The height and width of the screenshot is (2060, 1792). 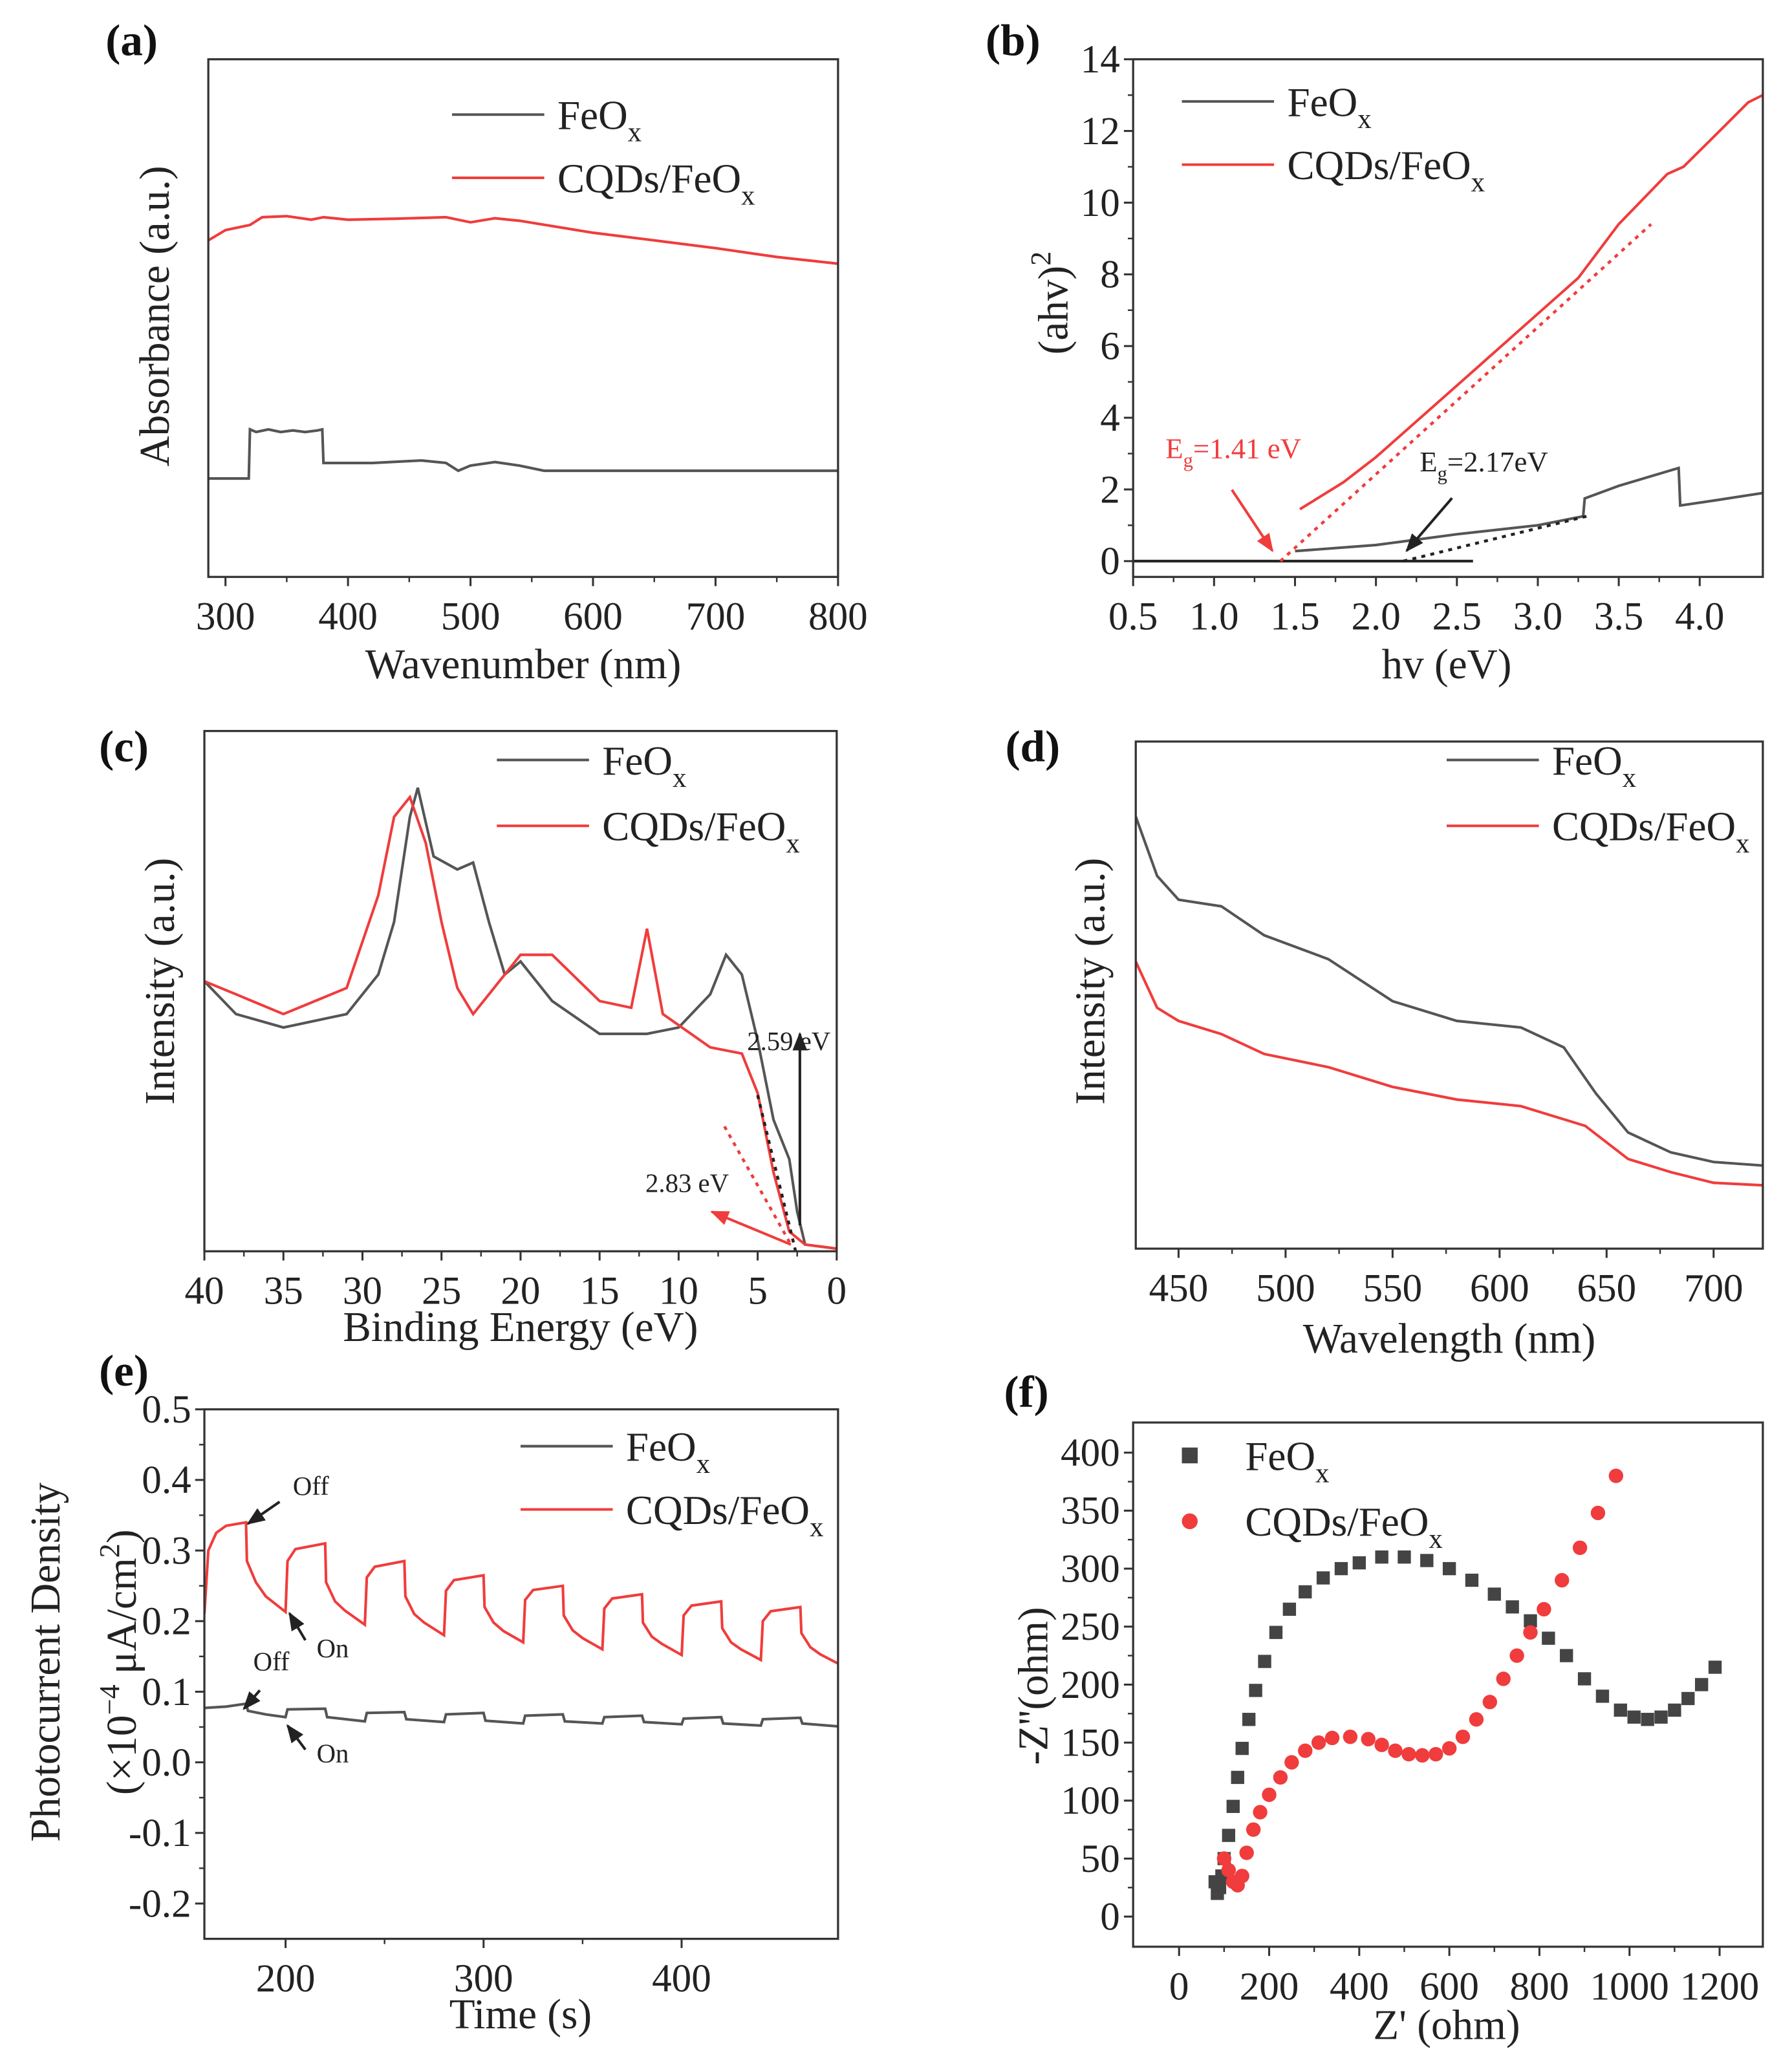 I want to click on x-tick-label: 40, so click(x=204, y=1291).